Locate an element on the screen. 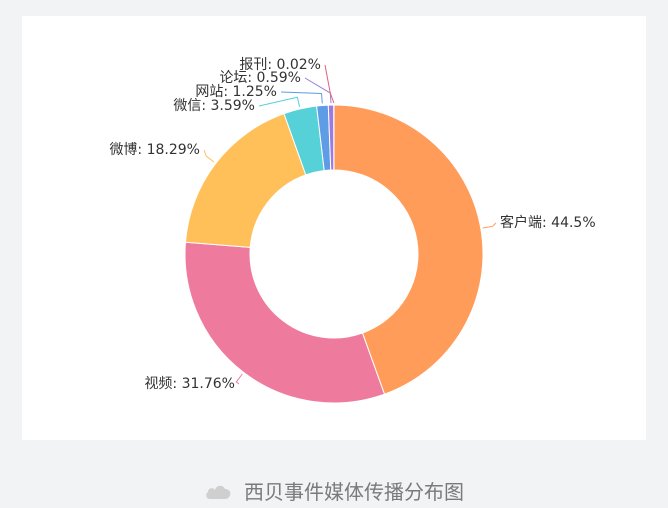  data-label-视频: 视频: 31.76% is located at coordinates (189, 384).